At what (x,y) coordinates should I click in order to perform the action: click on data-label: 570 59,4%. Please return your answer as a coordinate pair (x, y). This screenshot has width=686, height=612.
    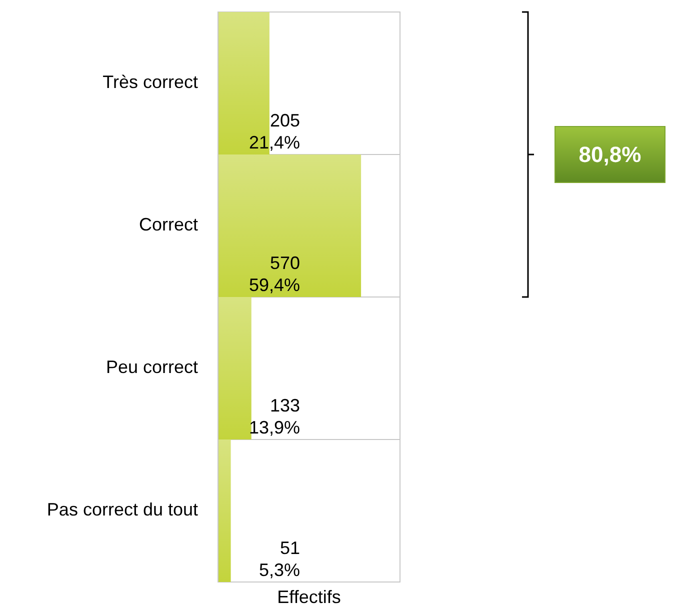
    Looking at the image, I should click on (274, 274).